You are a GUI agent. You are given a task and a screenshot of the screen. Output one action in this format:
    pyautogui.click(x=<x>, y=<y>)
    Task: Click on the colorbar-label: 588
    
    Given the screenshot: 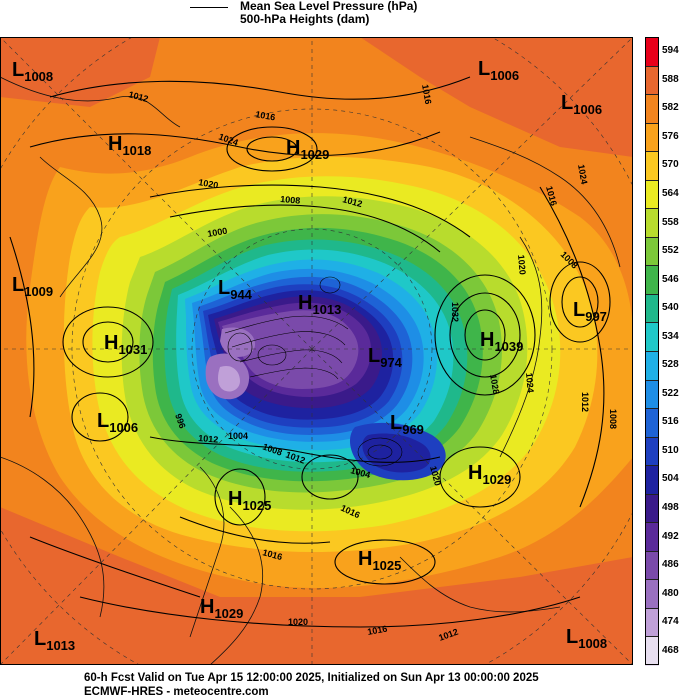 What is the action you would take?
    pyautogui.click(x=670, y=79)
    